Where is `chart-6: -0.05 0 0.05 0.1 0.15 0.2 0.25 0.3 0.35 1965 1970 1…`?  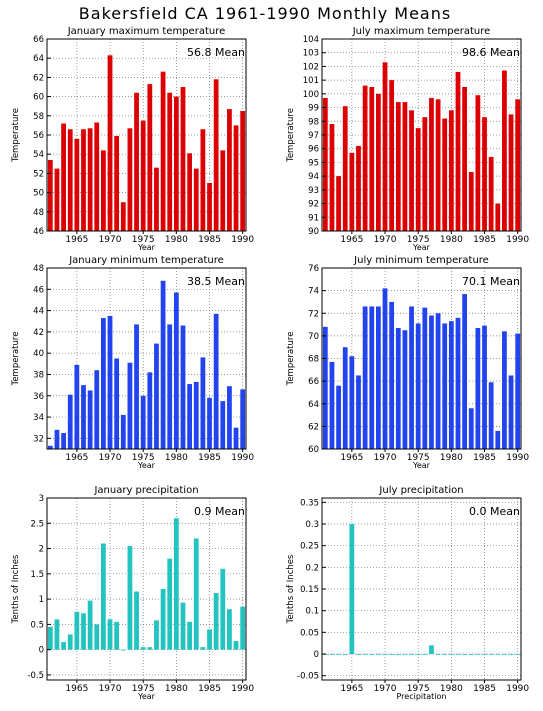
chart-6: -0.05 0 0.05 0.1 0.15 0.2 0.25 0.3 0.35 1965 1970 1… is located at coordinates (407, 593).